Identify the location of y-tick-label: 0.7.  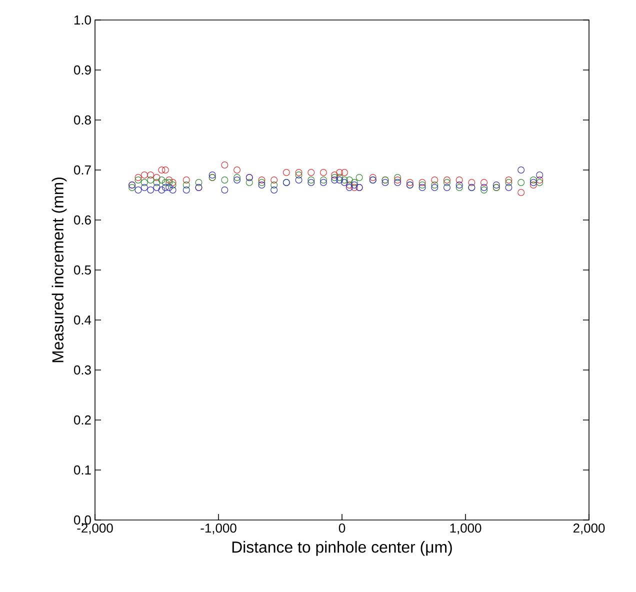
(82, 170).